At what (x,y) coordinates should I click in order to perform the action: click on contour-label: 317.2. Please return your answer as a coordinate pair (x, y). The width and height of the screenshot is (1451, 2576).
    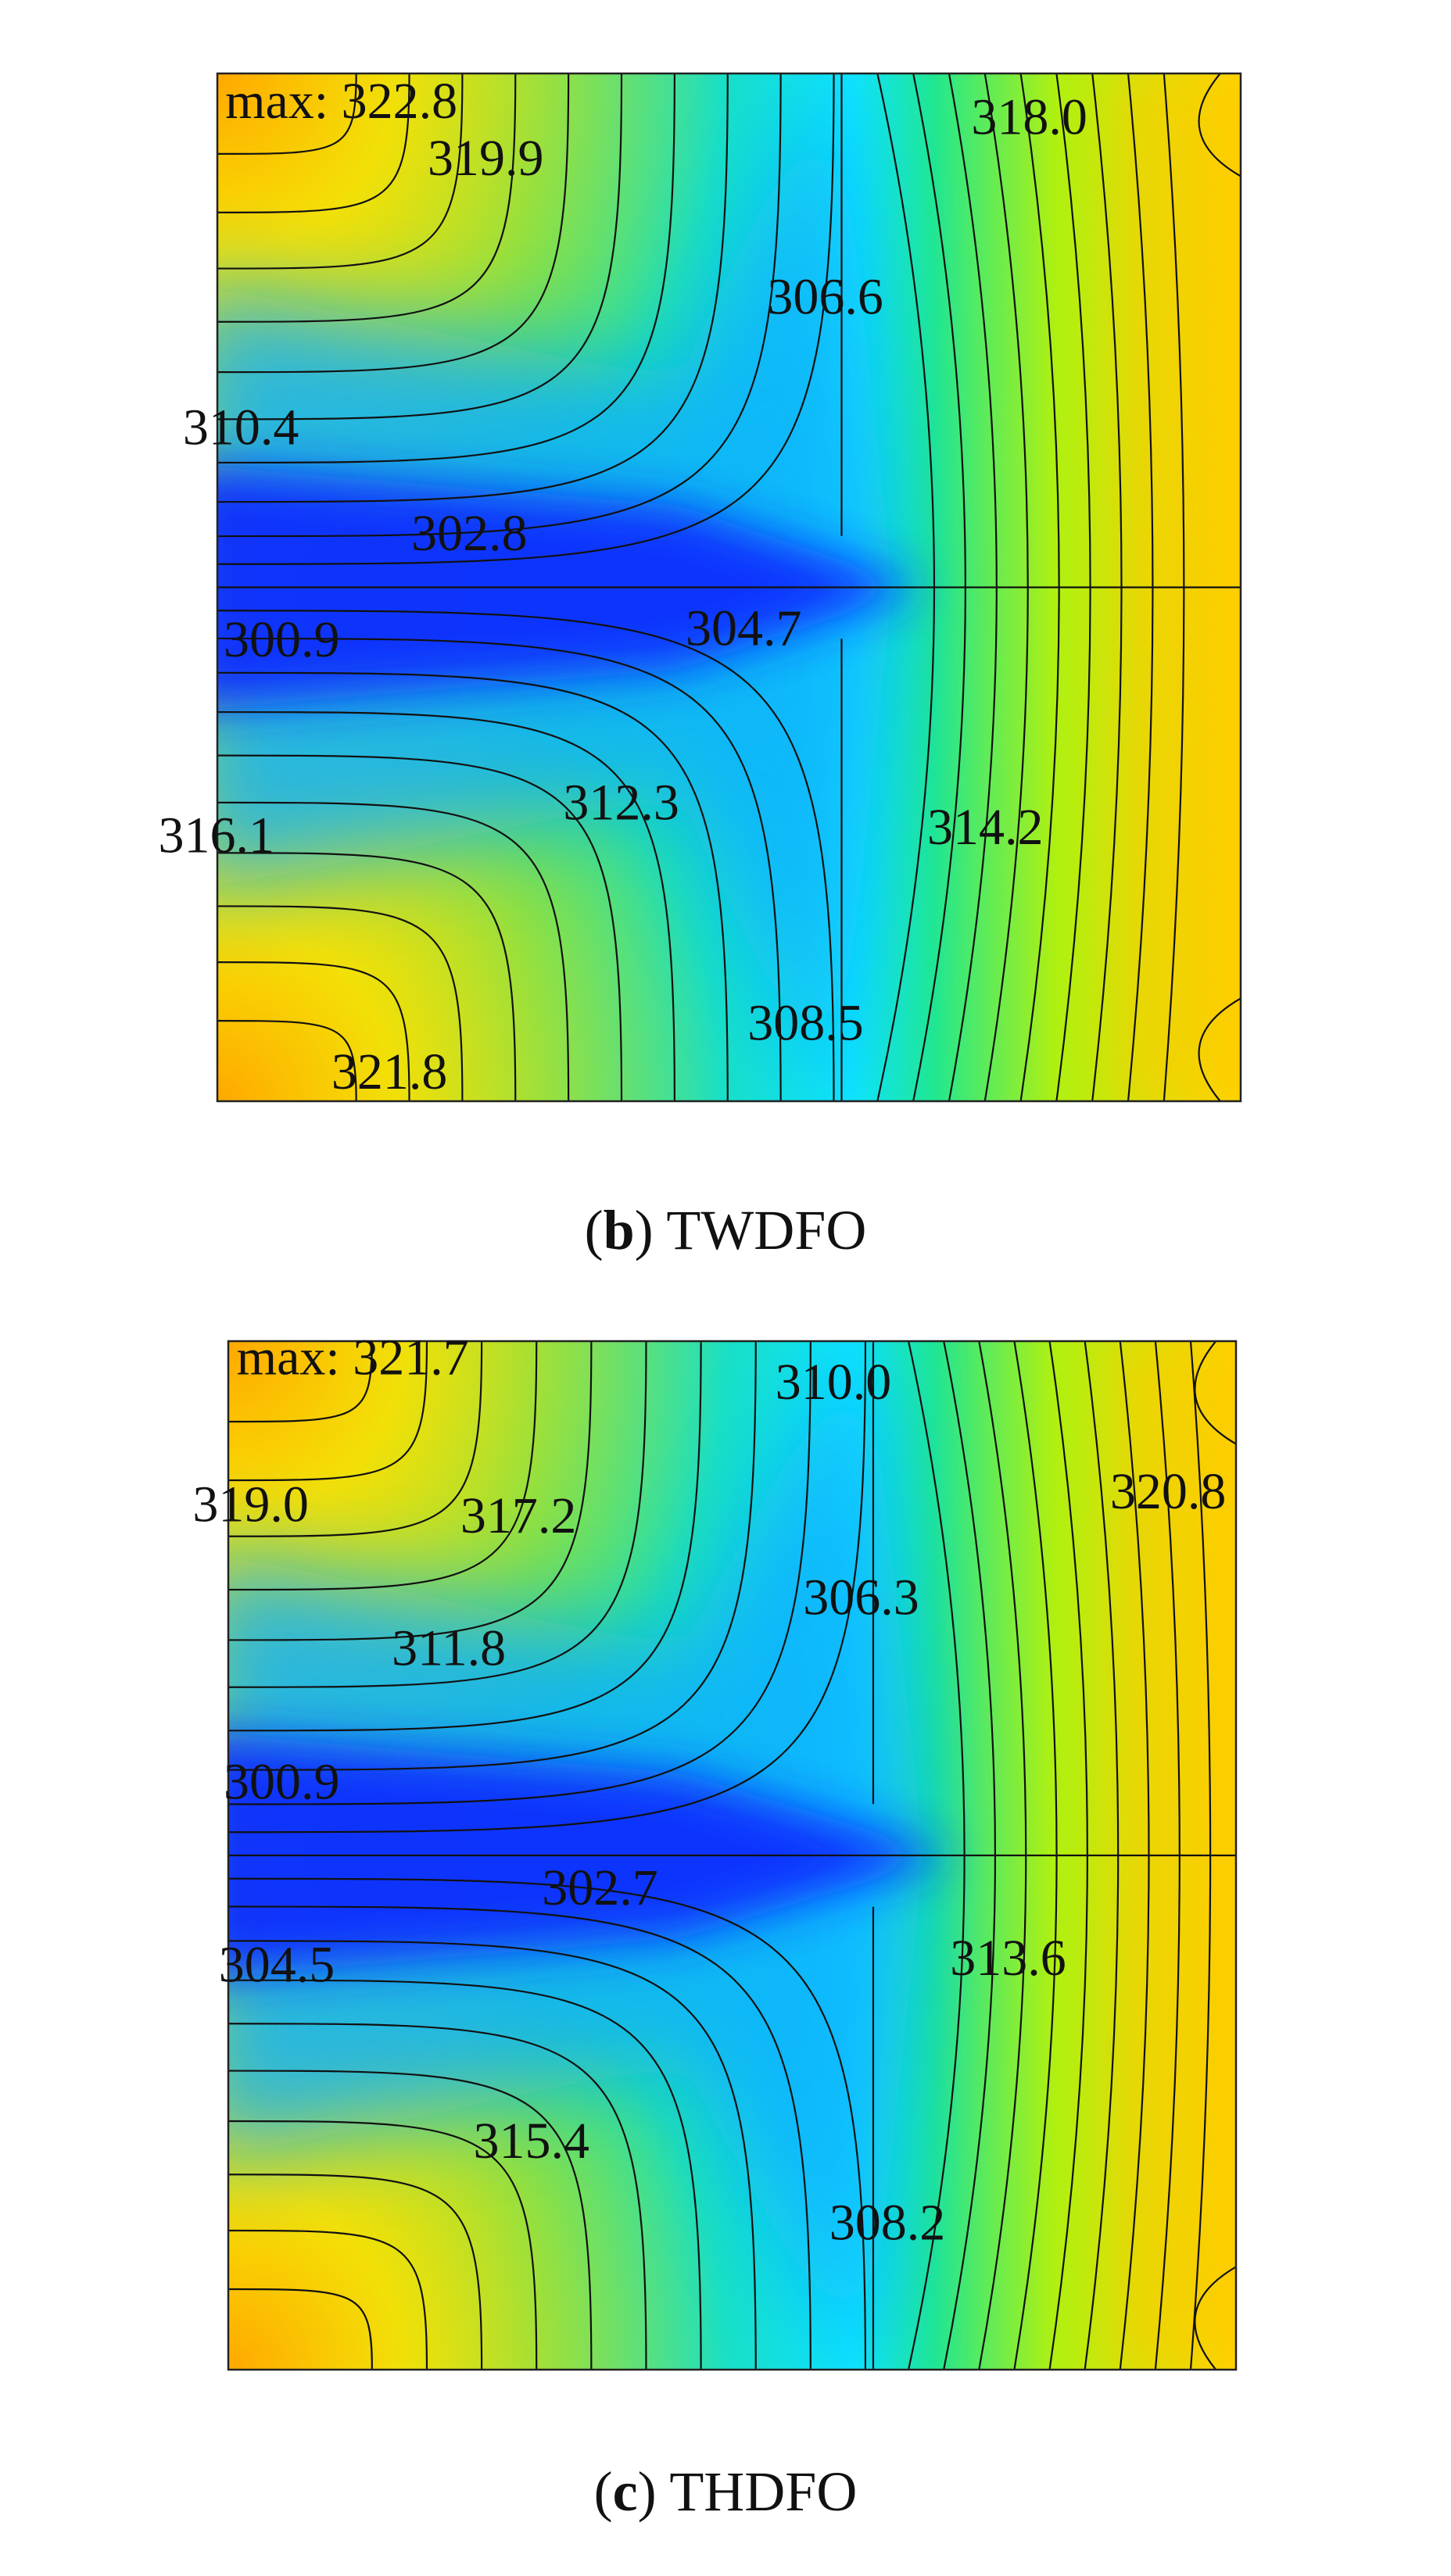
    Looking at the image, I should click on (518, 1515).